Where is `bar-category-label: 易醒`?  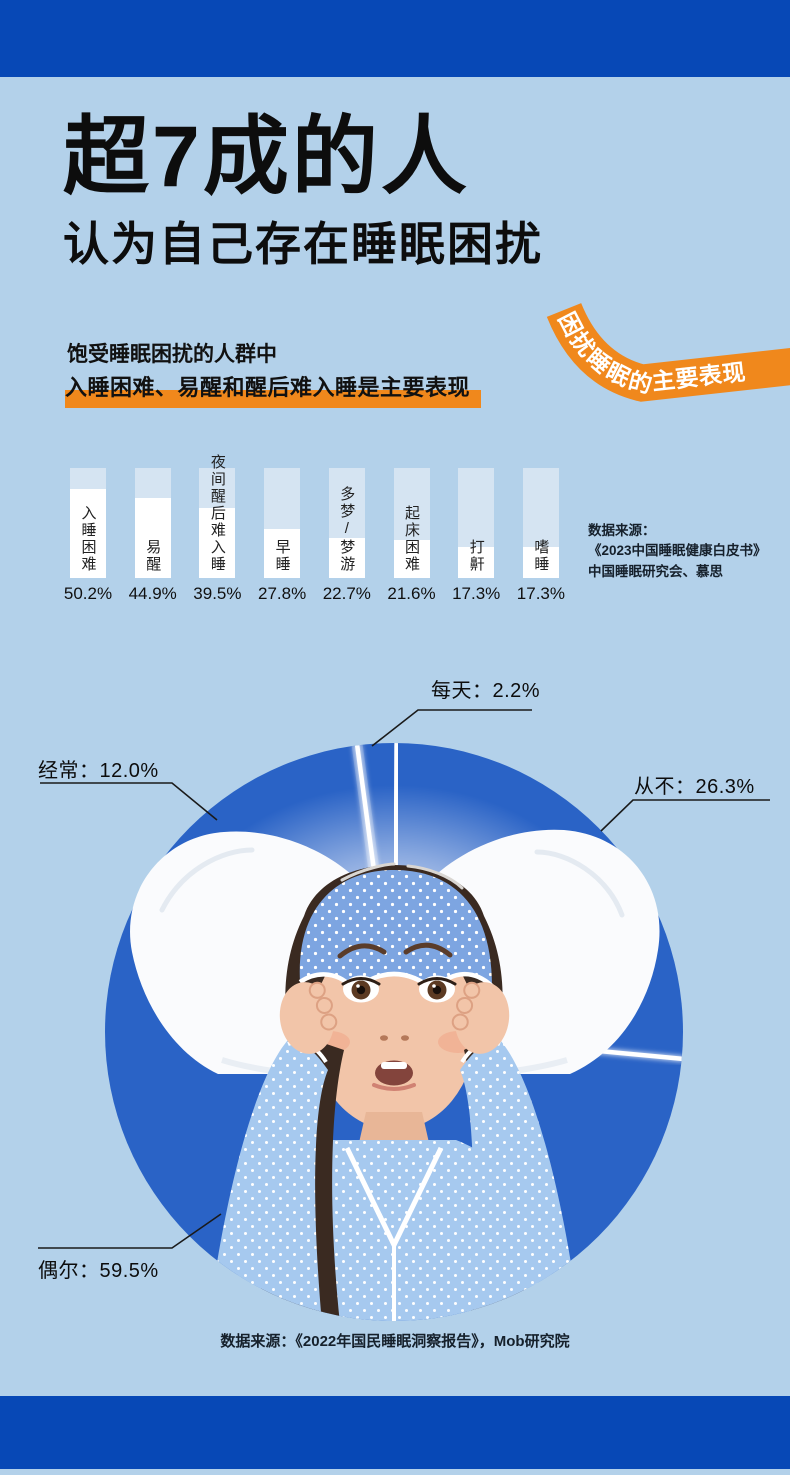
bar-category-label: 易醒 is located at coordinates (153, 556).